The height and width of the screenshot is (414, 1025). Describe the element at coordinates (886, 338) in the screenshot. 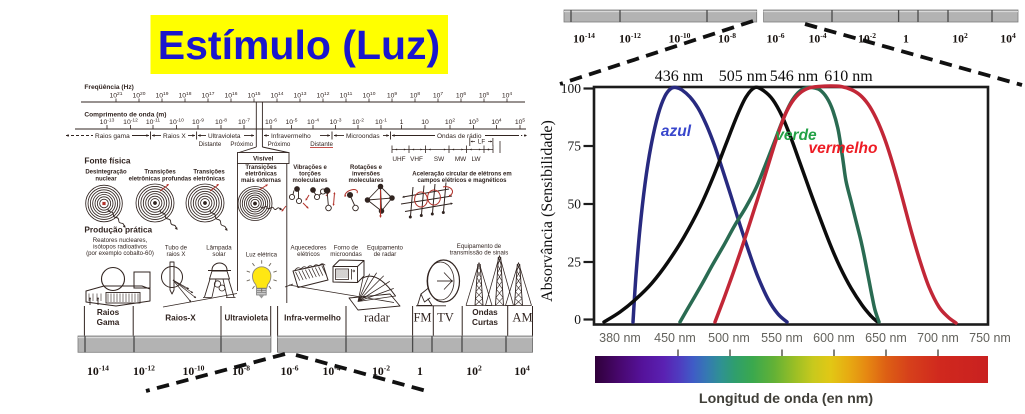

I see `svg-text: 650 nm` at that location.